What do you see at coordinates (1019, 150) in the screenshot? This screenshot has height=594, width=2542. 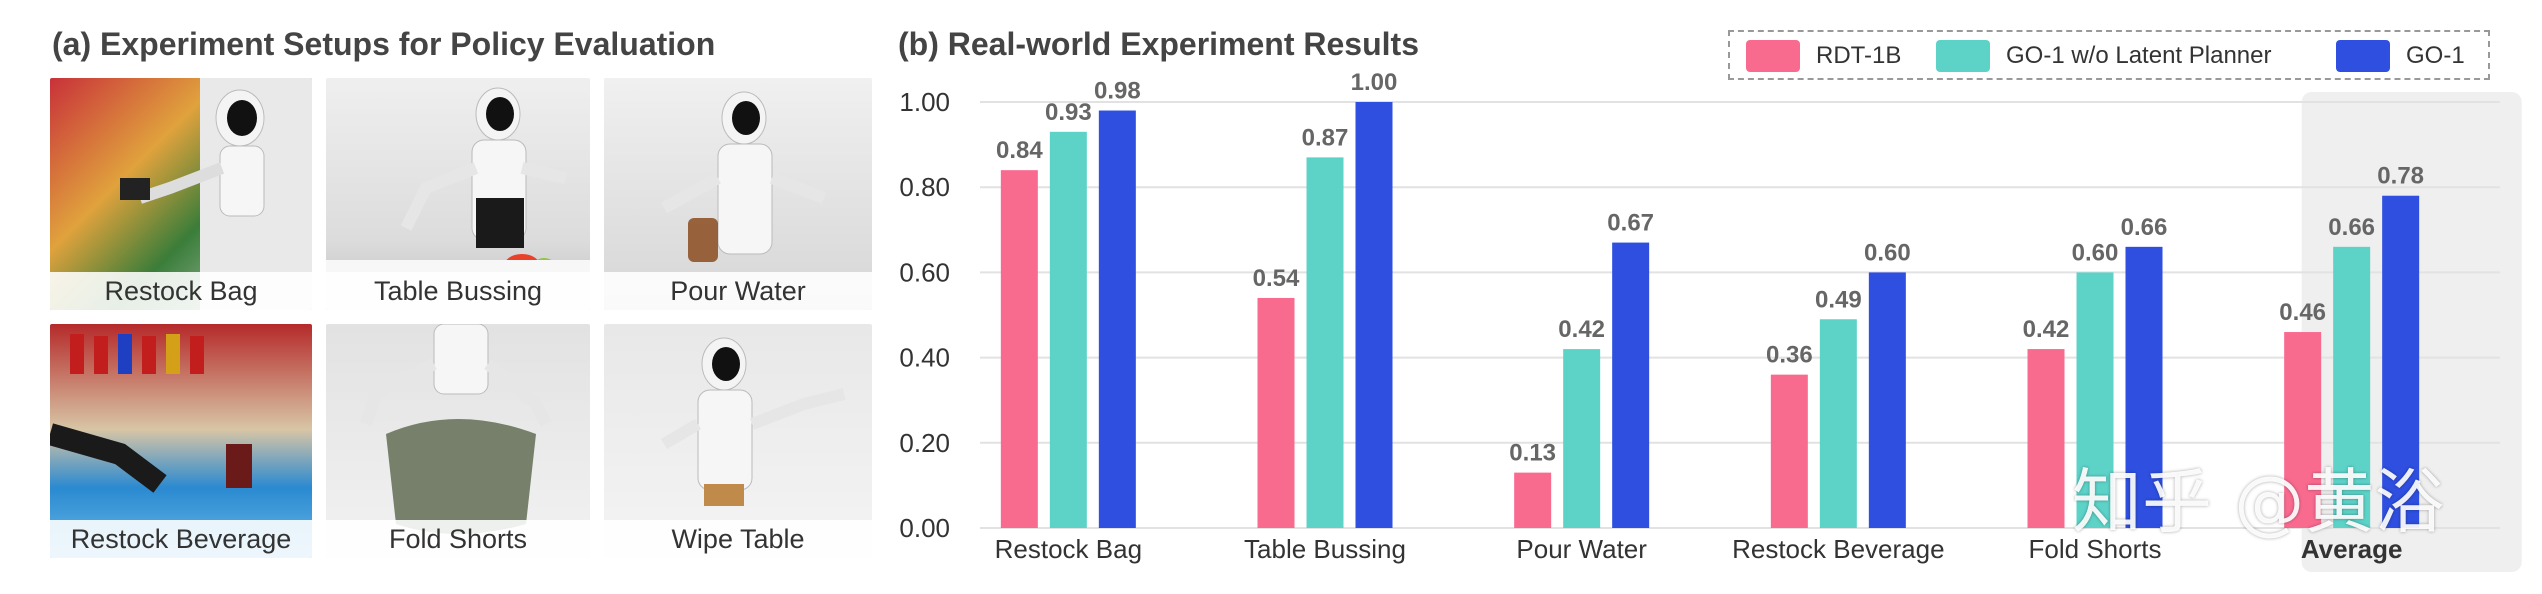 I see `bar-value-label: 0.84` at bounding box center [1019, 150].